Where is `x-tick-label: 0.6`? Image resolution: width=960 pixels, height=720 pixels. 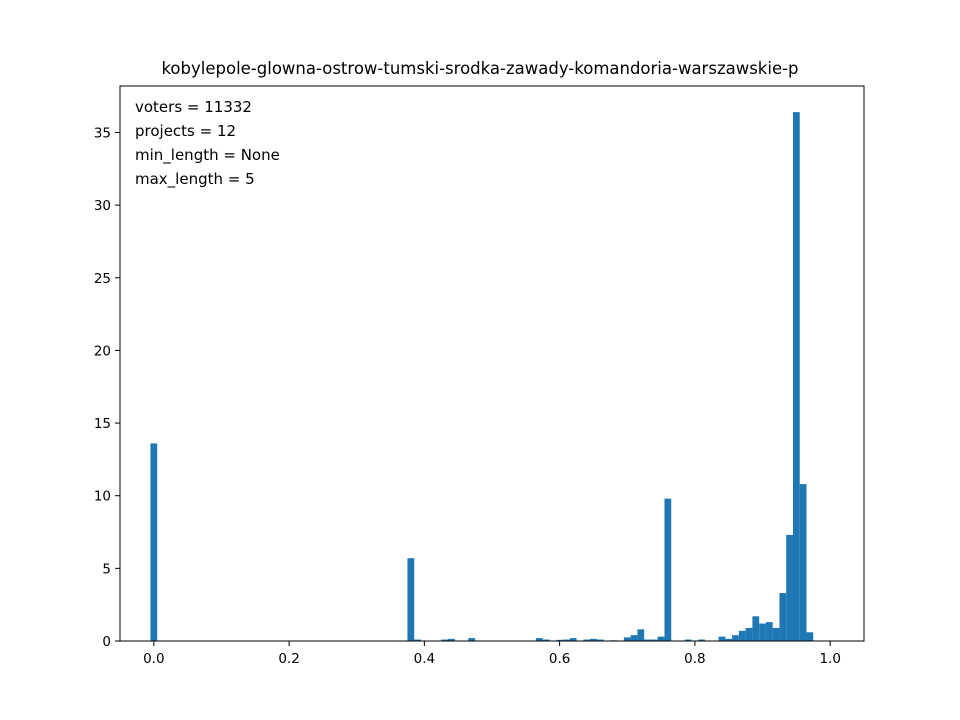 x-tick-label: 0.6 is located at coordinates (559, 659).